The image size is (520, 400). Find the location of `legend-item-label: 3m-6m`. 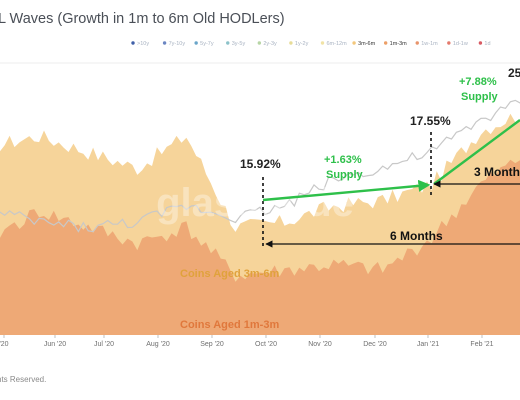

legend-item-label: 3m-6m is located at coordinates (367, 44).